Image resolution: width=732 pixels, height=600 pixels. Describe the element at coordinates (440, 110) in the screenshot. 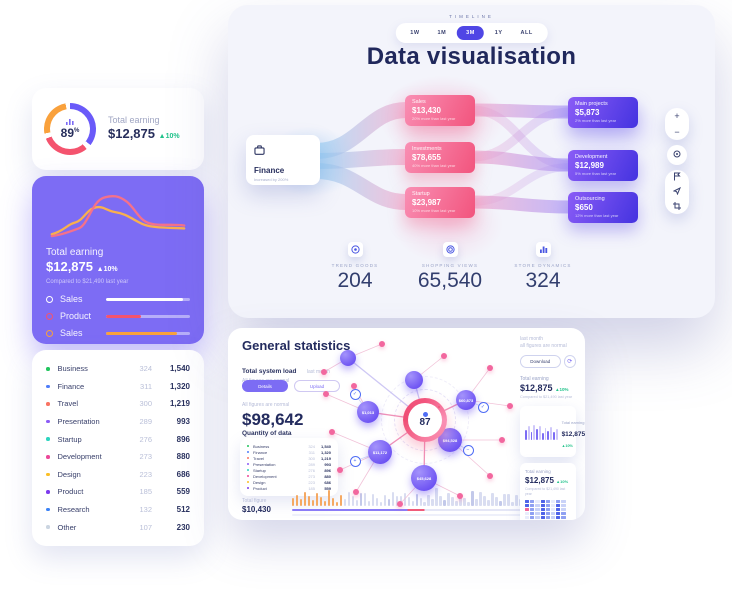

I see `flow-node-sales: Sales $13,430 20% more than last year` at that location.